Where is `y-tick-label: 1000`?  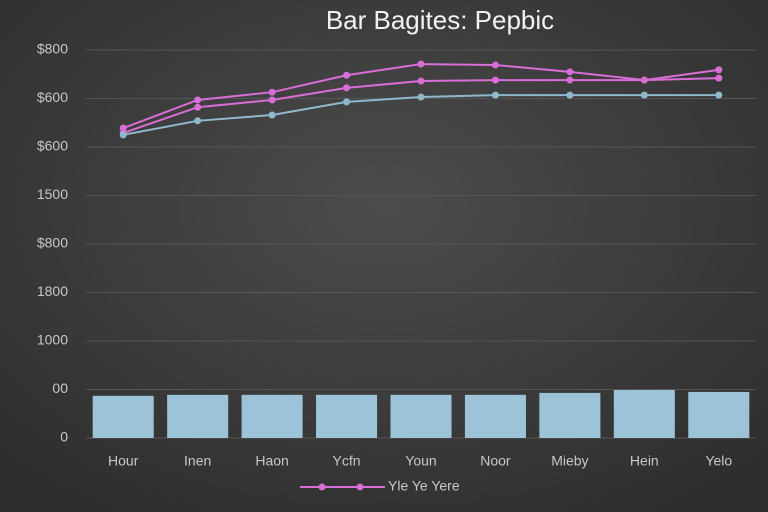 y-tick-label: 1000 is located at coordinates (52, 340).